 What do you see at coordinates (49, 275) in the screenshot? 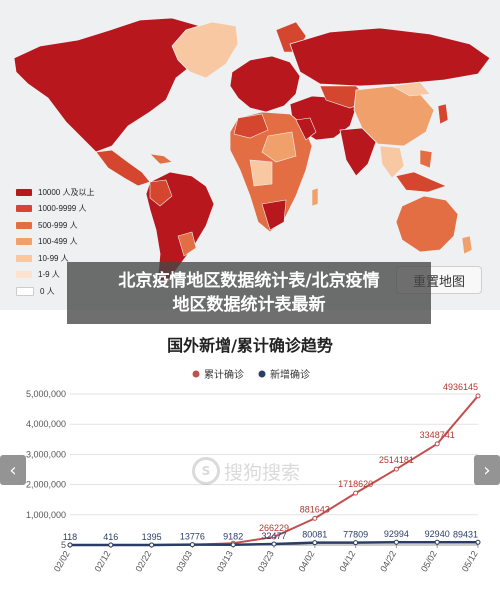
I see `legend-label: 1-9 人` at bounding box center [49, 275].